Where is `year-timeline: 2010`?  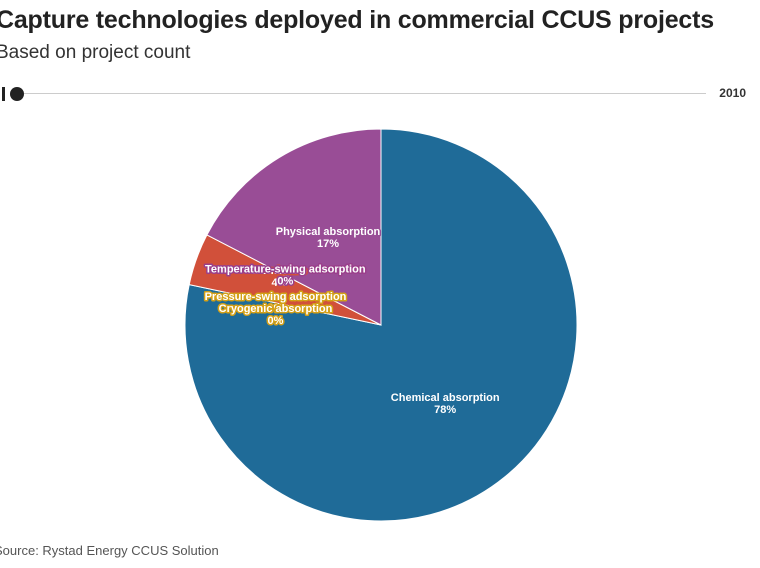
year-timeline: 2010 is located at coordinates (380, 94).